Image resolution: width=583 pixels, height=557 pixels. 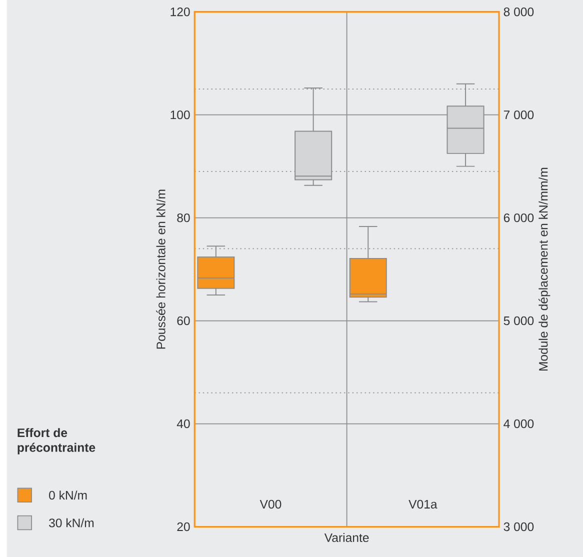 I want to click on y-tick-label: 80, so click(x=183, y=217).